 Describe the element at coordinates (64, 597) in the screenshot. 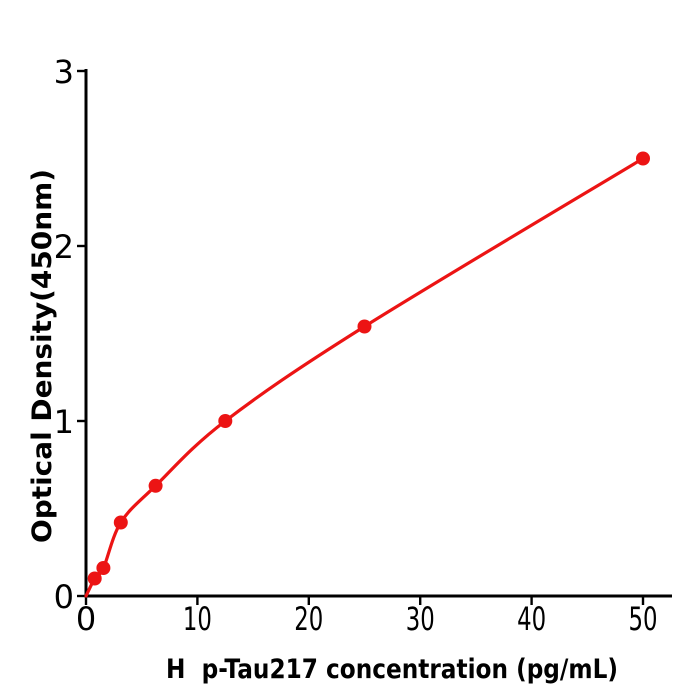

I see `y-tick-label-0: 0` at that location.